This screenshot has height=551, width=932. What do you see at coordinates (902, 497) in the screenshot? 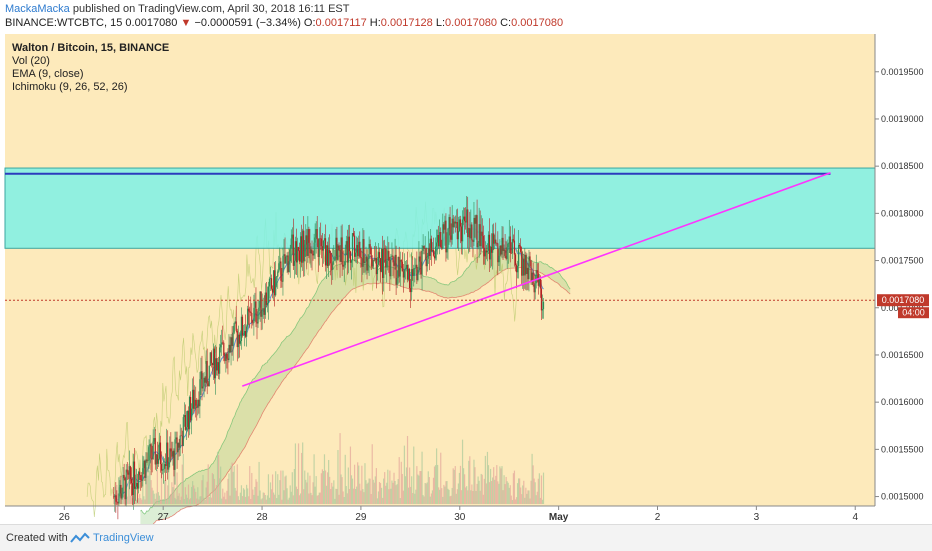
I see `y-tick-label: 0.0015000` at bounding box center [902, 497].